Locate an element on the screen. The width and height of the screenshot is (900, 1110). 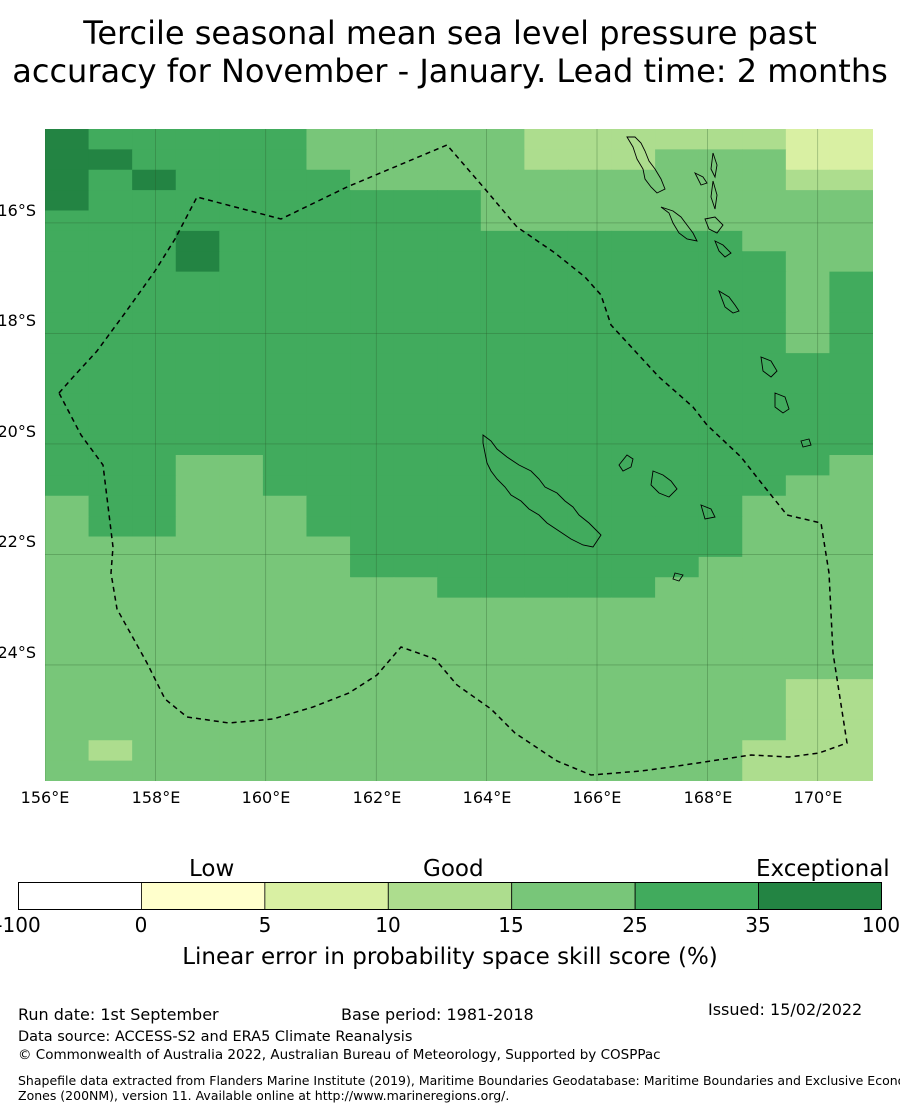
colorbar-segment is located at coordinates (326, 896).